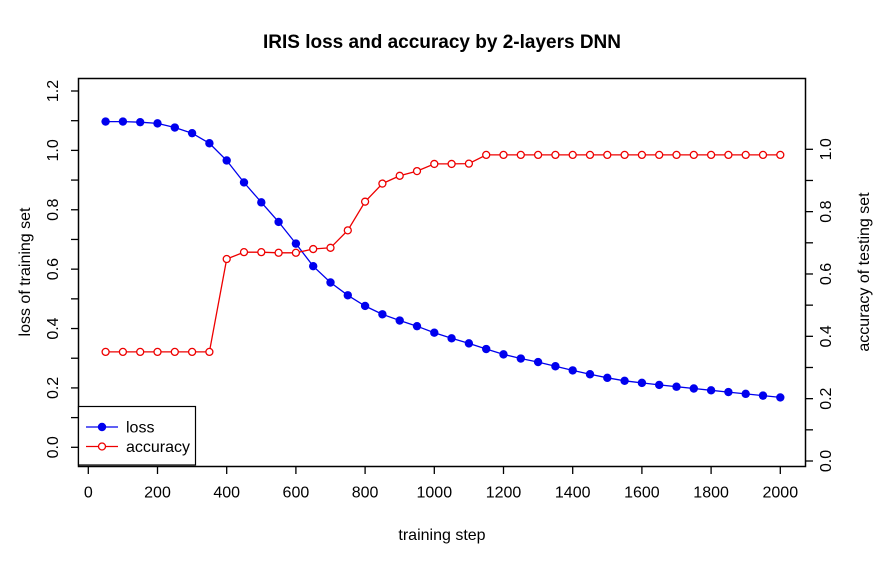 The width and height of the screenshot is (886, 563). What do you see at coordinates (140, 428) in the screenshot?
I see `legend-label: loss` at bounding box center [140, 428].